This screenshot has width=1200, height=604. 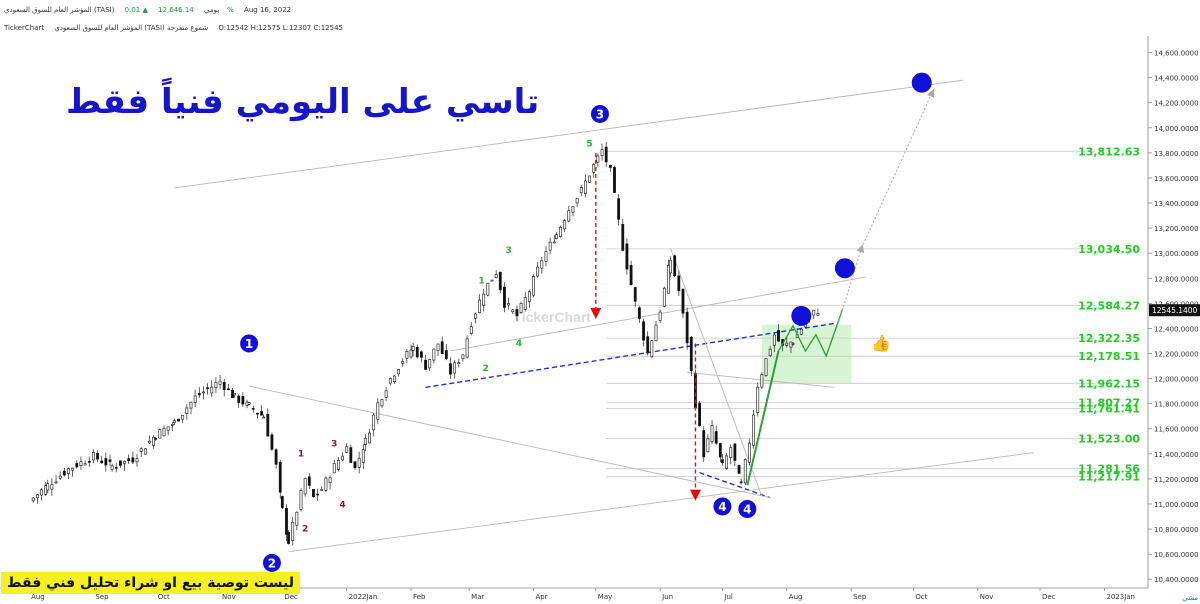 I want to click on y-tick-label: 12,200.0000, so click(x=1176, y=355).